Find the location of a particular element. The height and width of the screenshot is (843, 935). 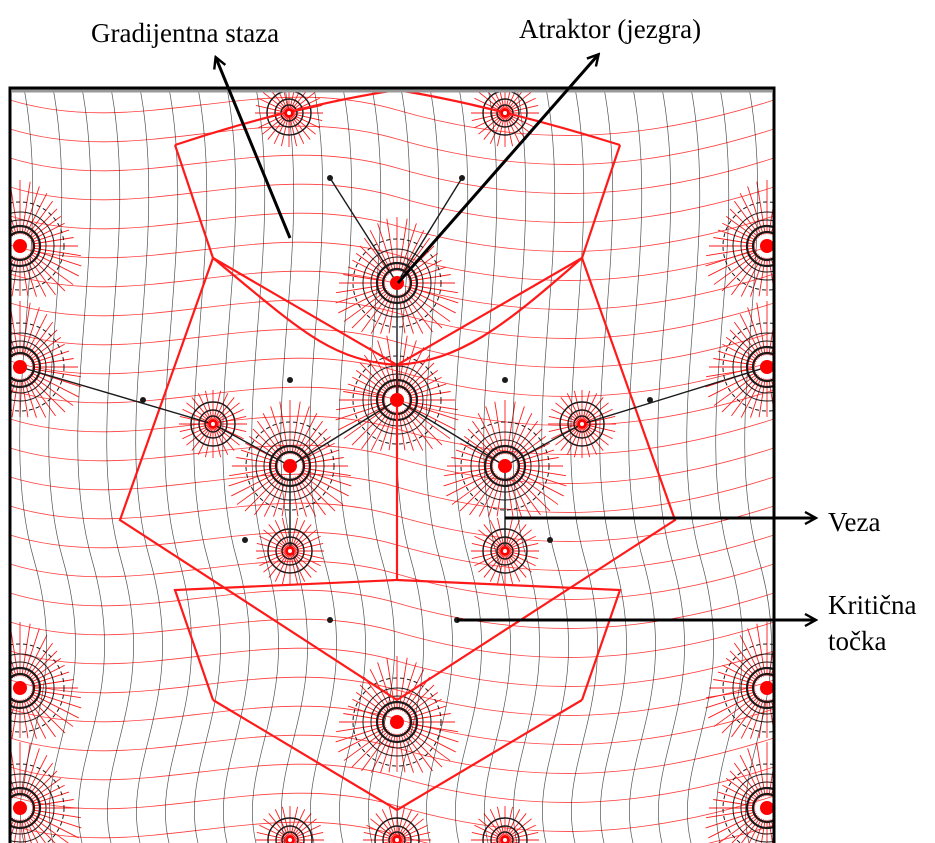

nucleus-attractor is located at coordinates (397, 400).